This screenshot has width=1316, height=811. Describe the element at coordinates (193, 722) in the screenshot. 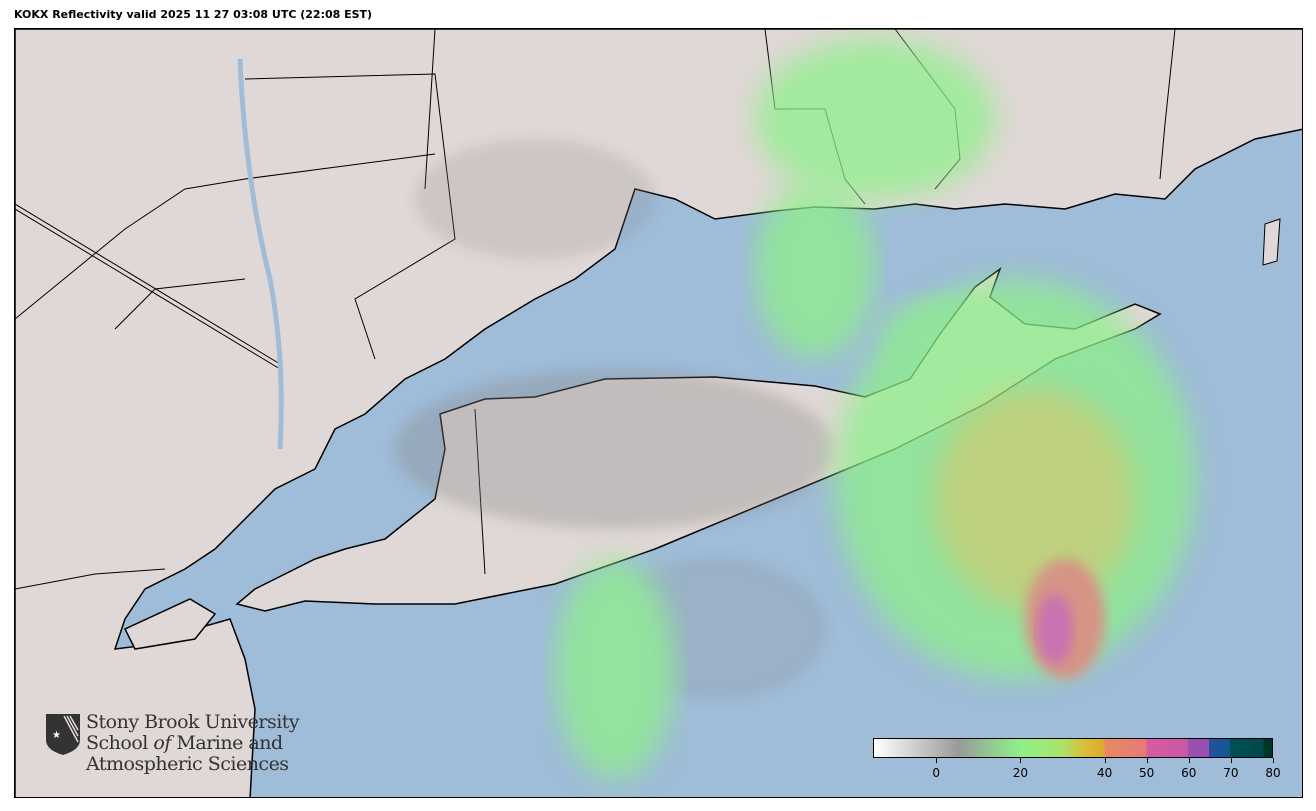

I see `logo-line1: Stony Brook University` at that location.